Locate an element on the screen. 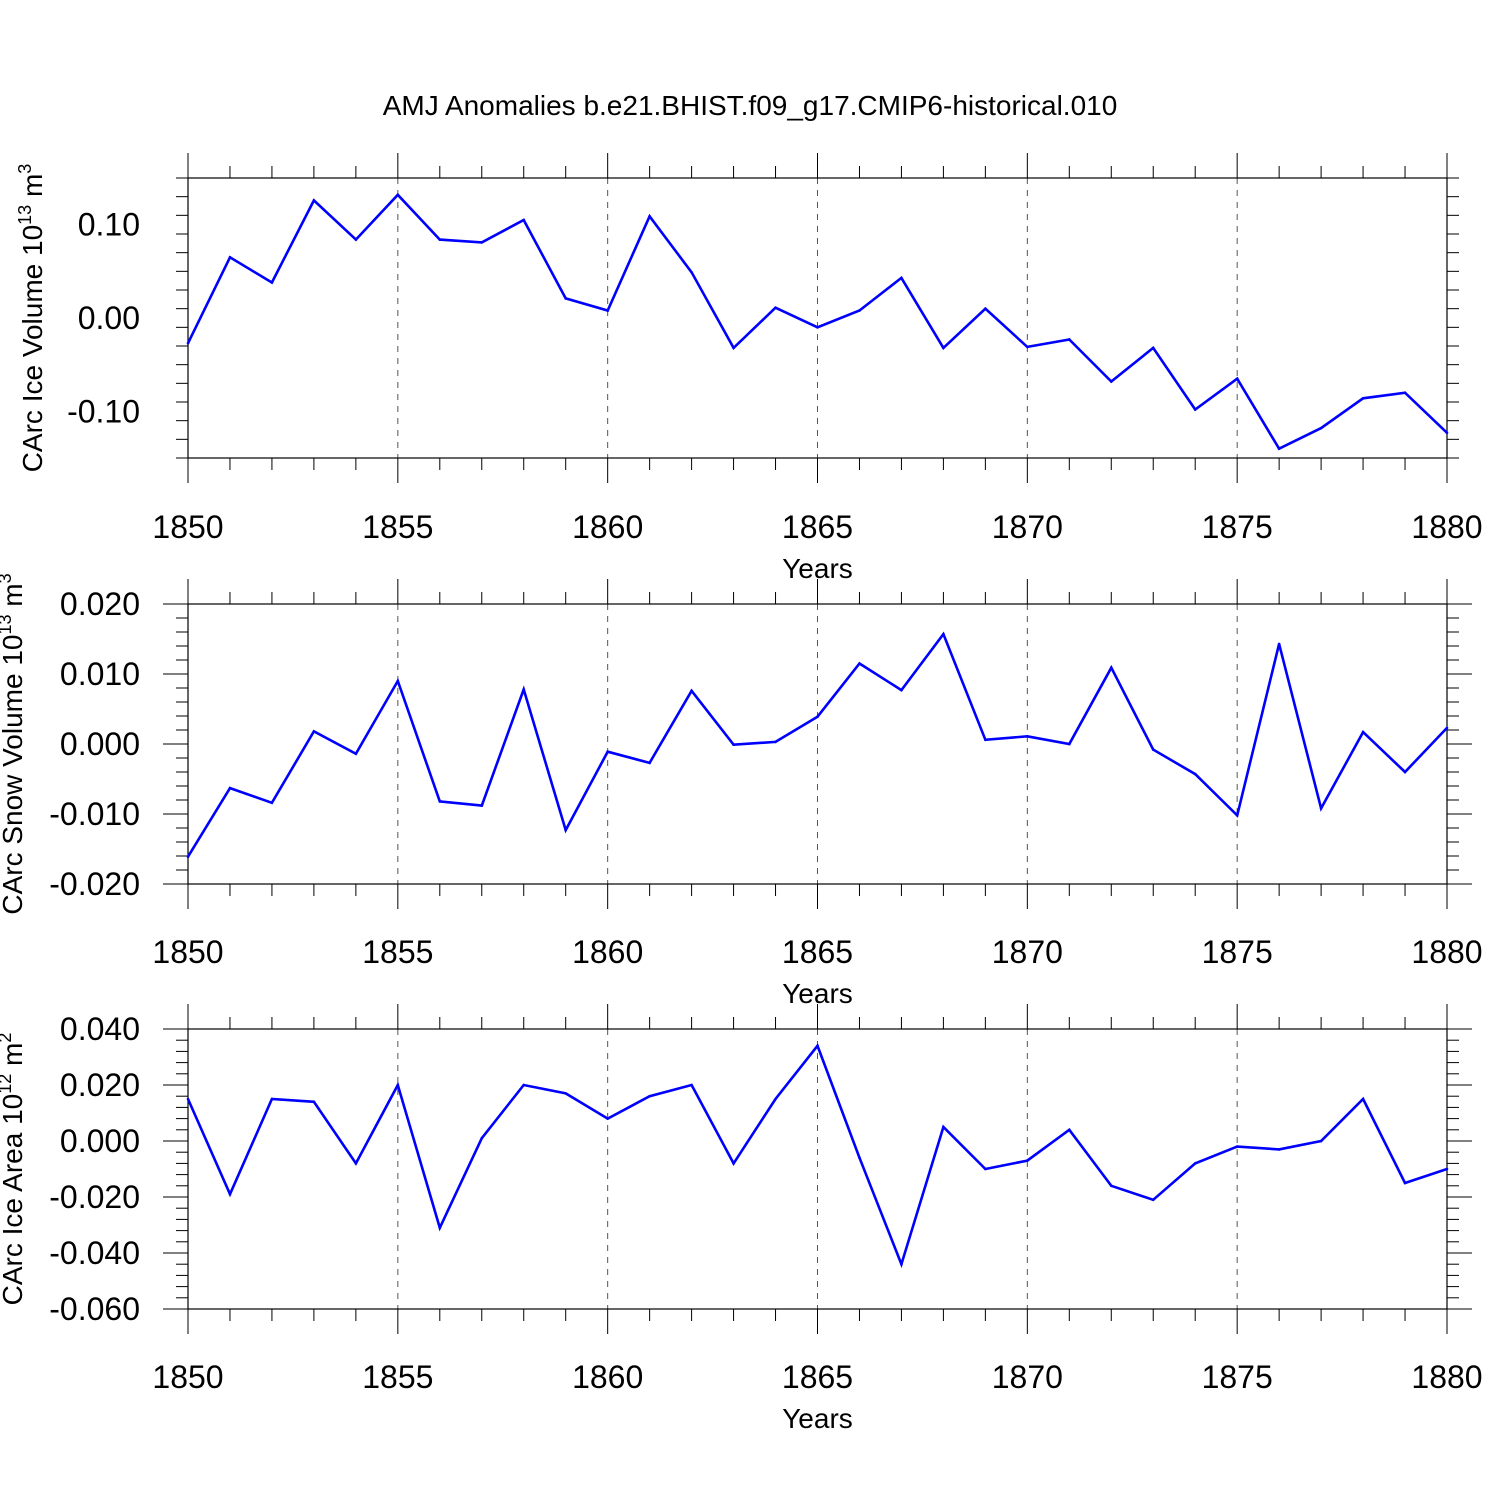 The width and height of the screenshot is (1500, 1500). x-tick-label: 1870 is located at coordinates (1027, 1377).